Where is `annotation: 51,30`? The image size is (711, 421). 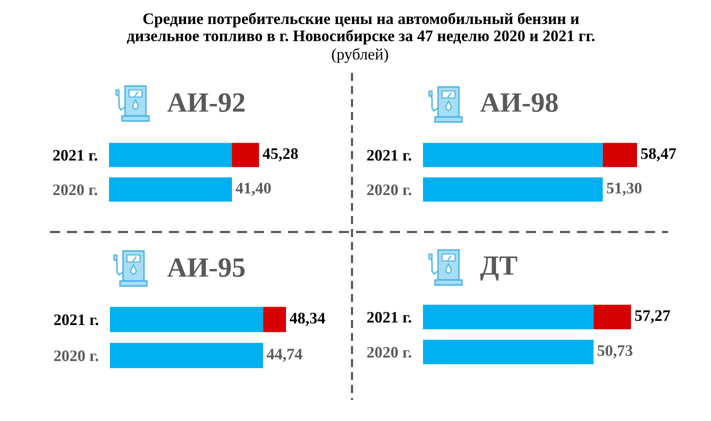 annotation: 51,30 is located at coordinates (624, 189).